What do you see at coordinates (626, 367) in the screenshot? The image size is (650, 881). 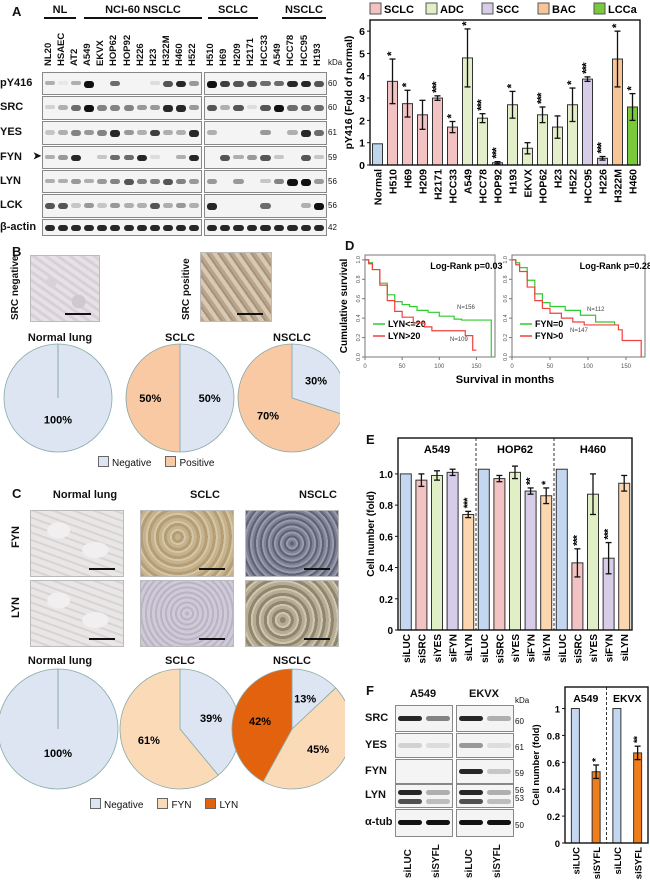 I see `x-tick-label: 150` at bounding box center [626, 367].